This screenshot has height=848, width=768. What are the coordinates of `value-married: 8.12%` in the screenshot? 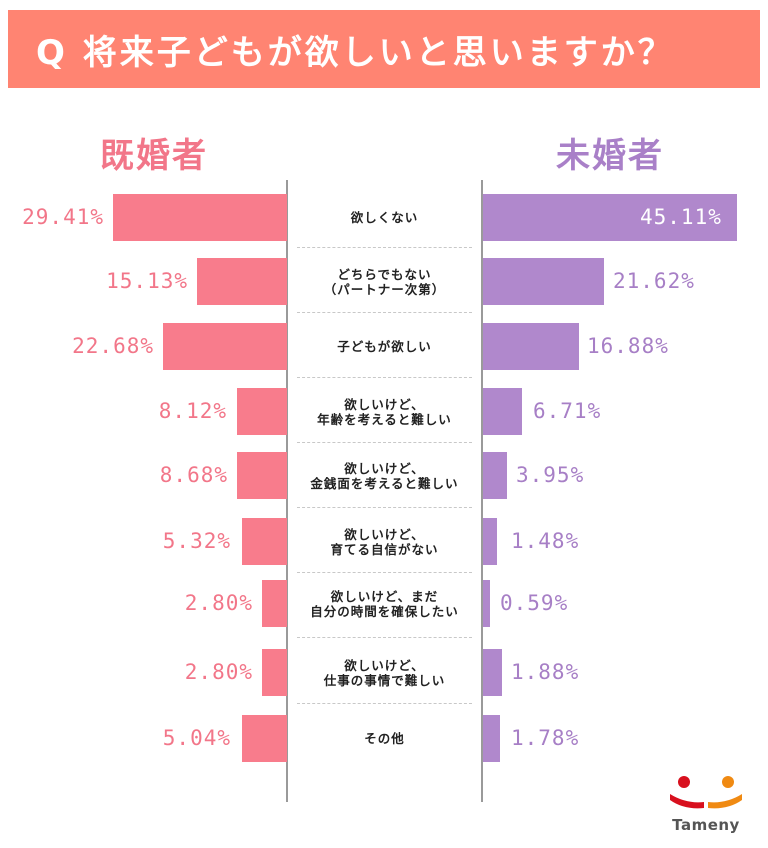 It's located at (192, 411).